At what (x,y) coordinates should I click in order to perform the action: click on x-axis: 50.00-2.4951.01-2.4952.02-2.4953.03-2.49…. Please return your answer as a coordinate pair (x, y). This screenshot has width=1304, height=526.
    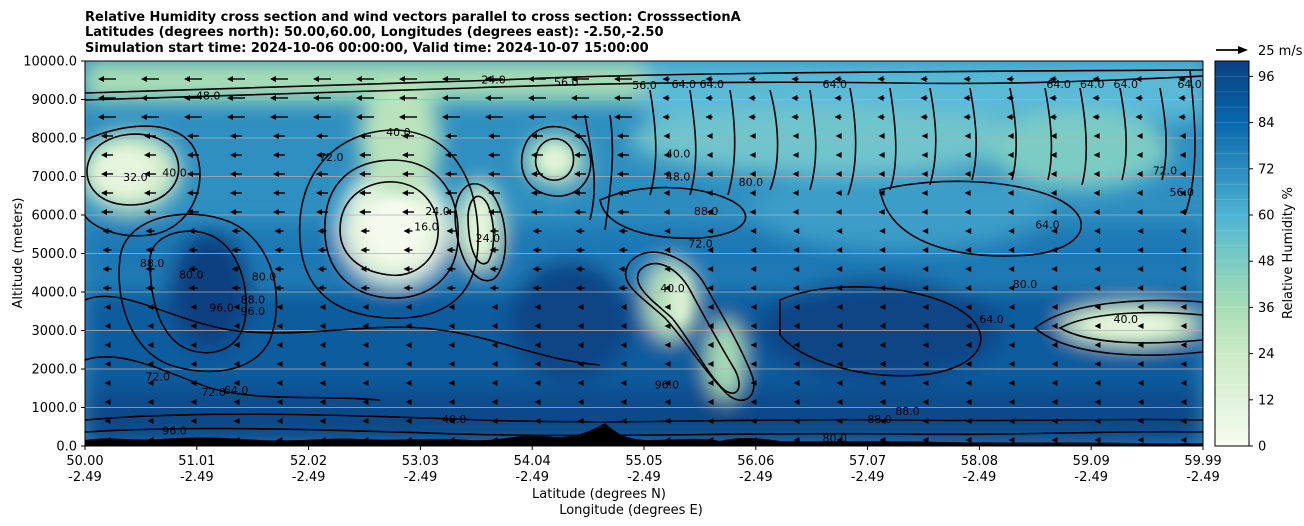
    Looking at the image, I should click on (644, 465).